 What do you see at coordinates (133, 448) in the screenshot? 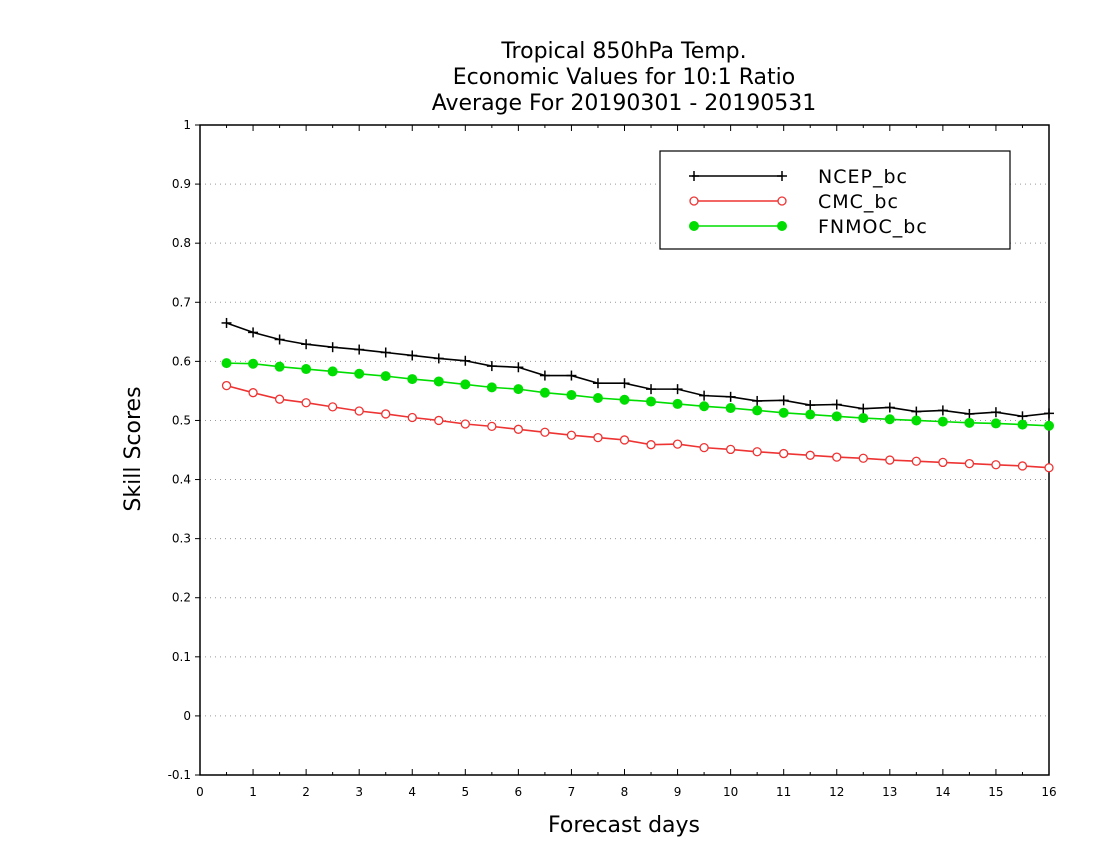
I see `y-axis-label: Skill Scores` at bounding box center [133, 448].